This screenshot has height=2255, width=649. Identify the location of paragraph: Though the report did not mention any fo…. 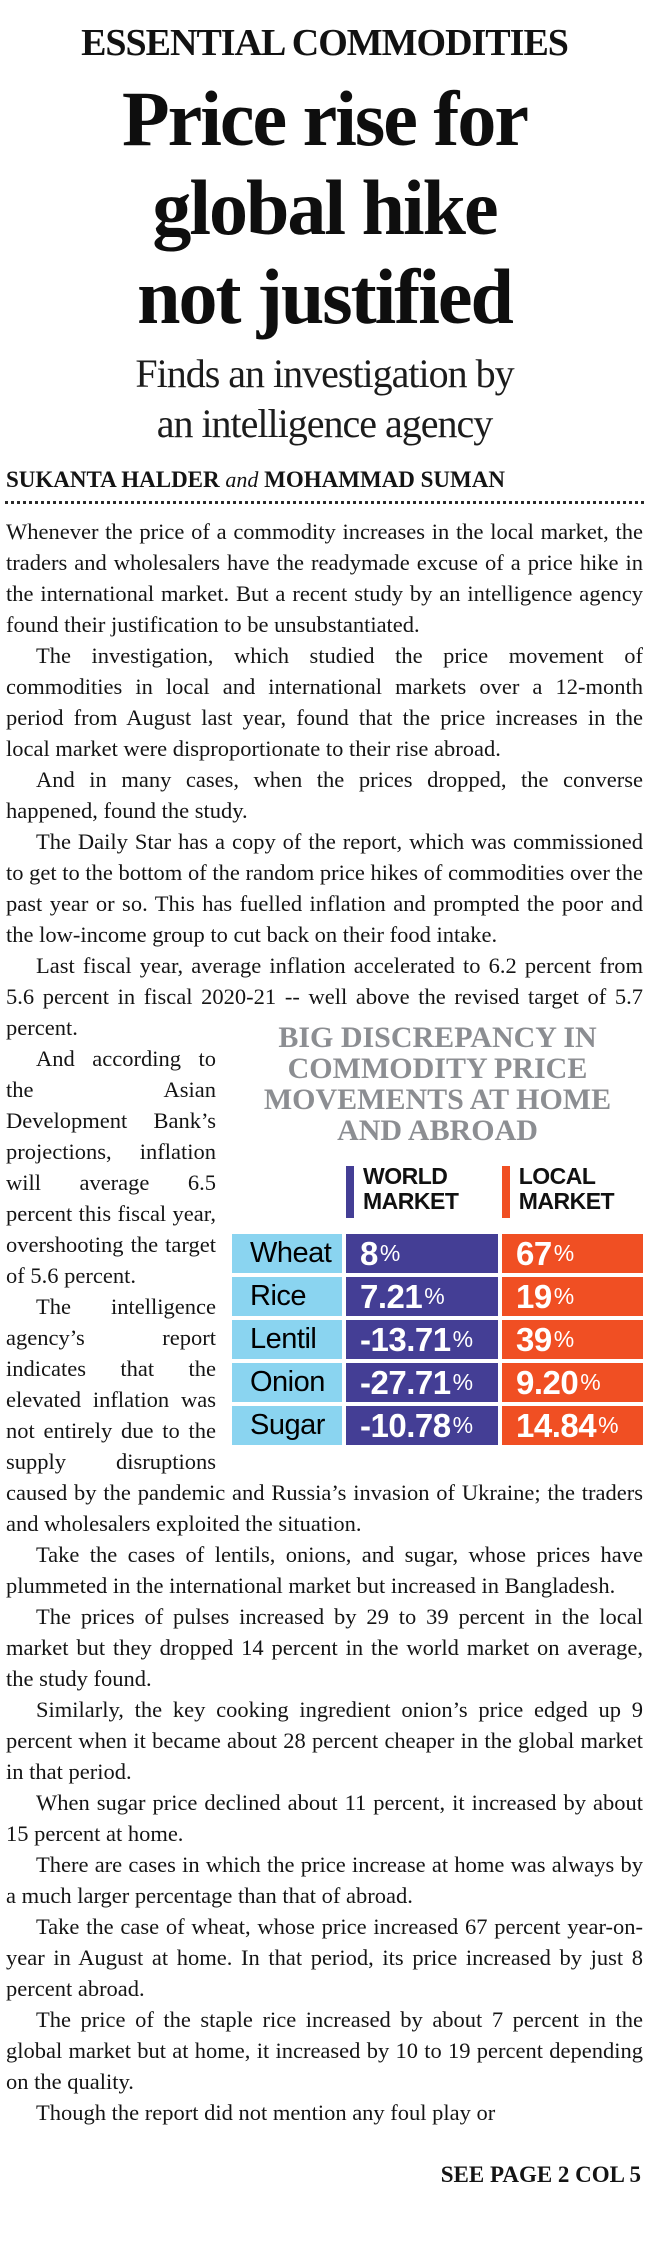
(266, 2112).